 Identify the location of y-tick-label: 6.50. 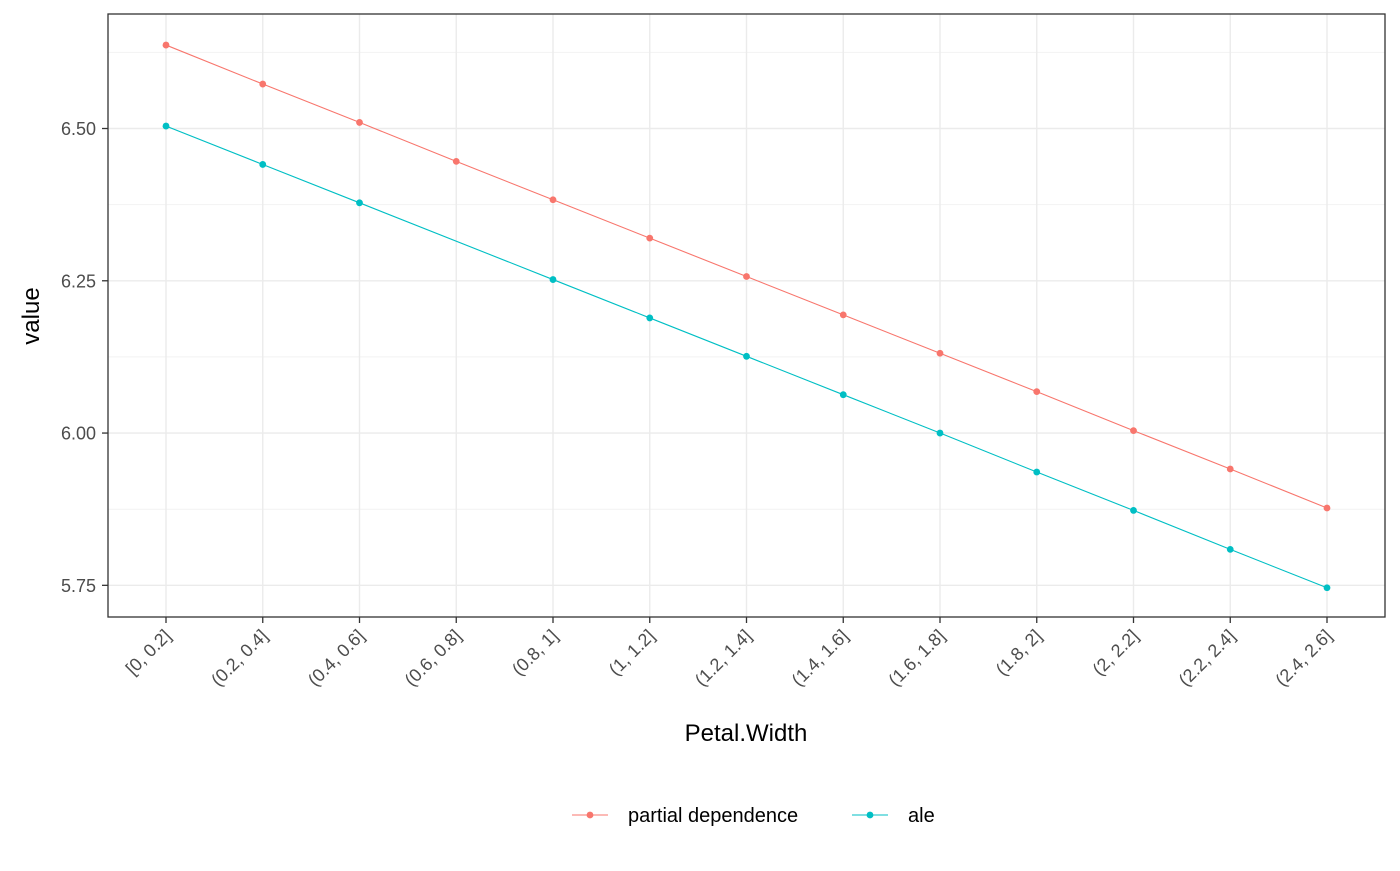
(78, 129).